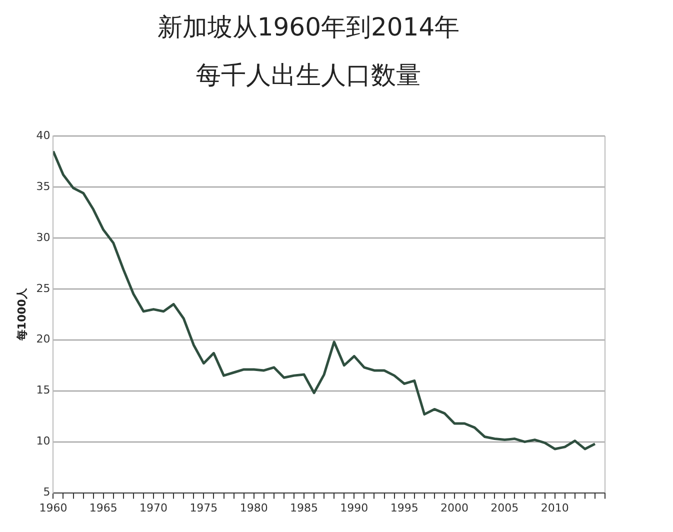 This screenshot has width=673, height=532. What do you see at coordinates (308, 75) in the screenshot?
I see `chart-subtitle: 每千人出生人口数量` at bounding box center [308, 75].